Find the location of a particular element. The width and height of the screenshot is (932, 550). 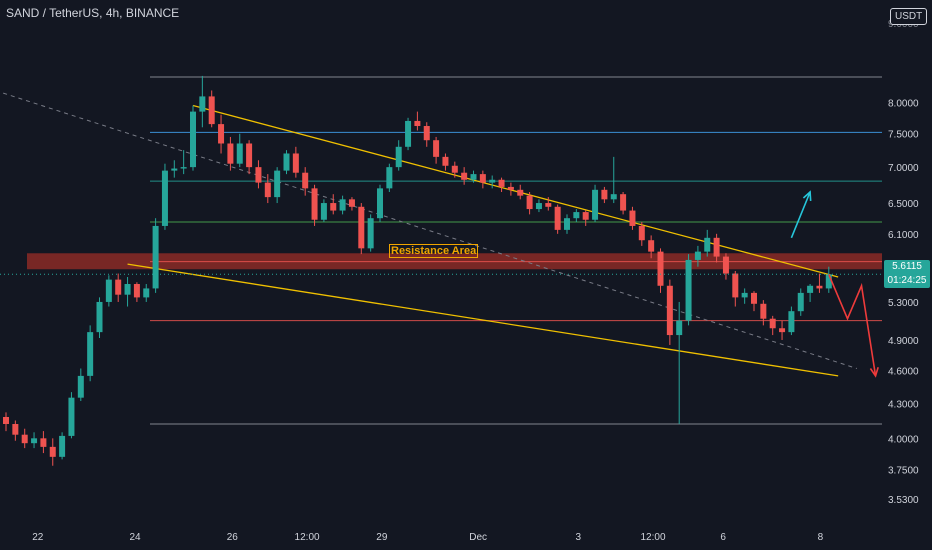

y-tick-label: 4.9000 is located at coordinates (903, 341).